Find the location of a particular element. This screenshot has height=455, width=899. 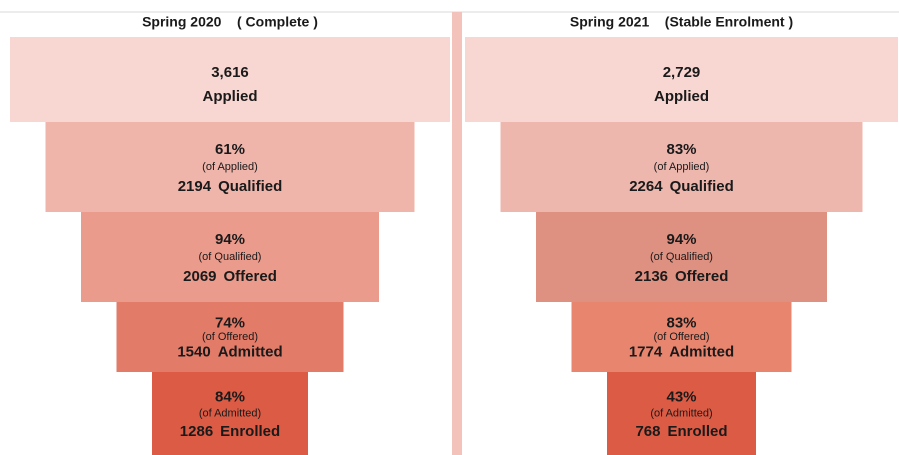

stage-value: 2069 is located at coordinates (199, 276).